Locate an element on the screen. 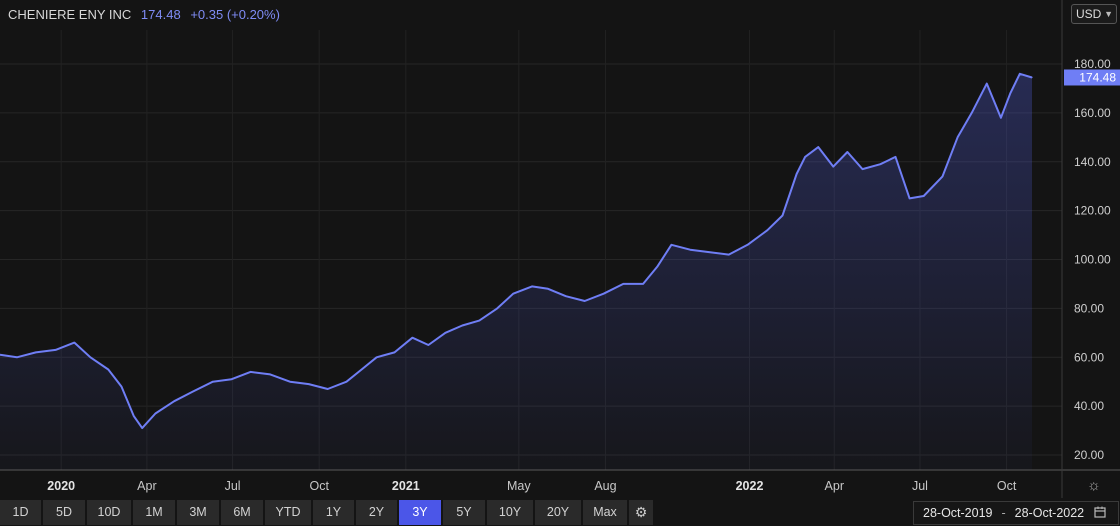 This screenshot has width=1120, height=526. period-button-5d: 5D is located at coordinates (65, 512).